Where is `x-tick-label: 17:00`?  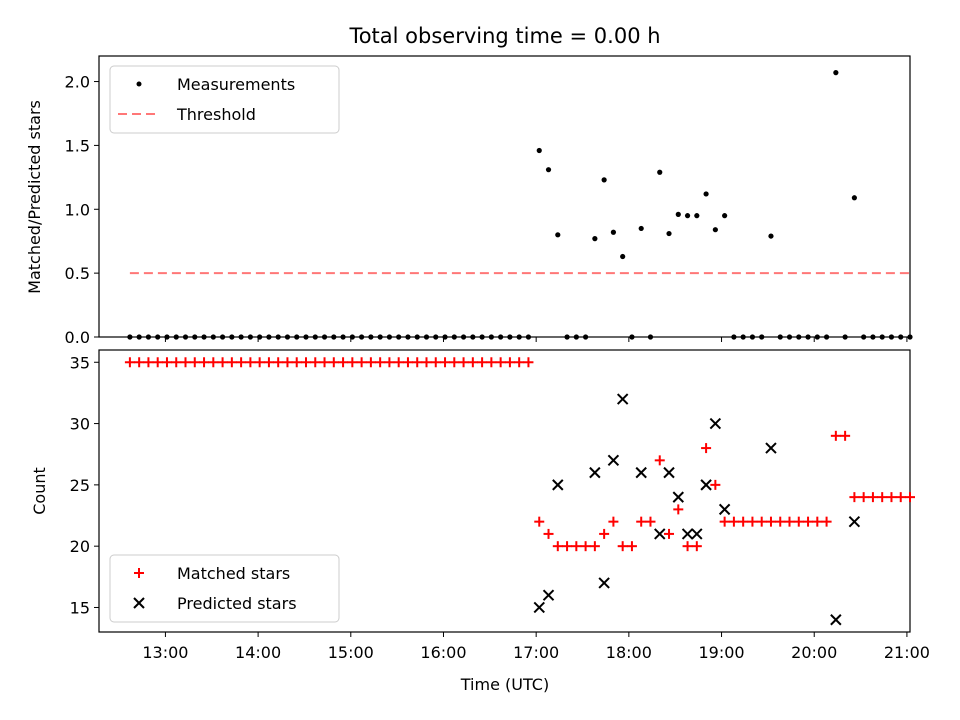 x-tick-label: 17:00 is located at coordinates (536, 652).